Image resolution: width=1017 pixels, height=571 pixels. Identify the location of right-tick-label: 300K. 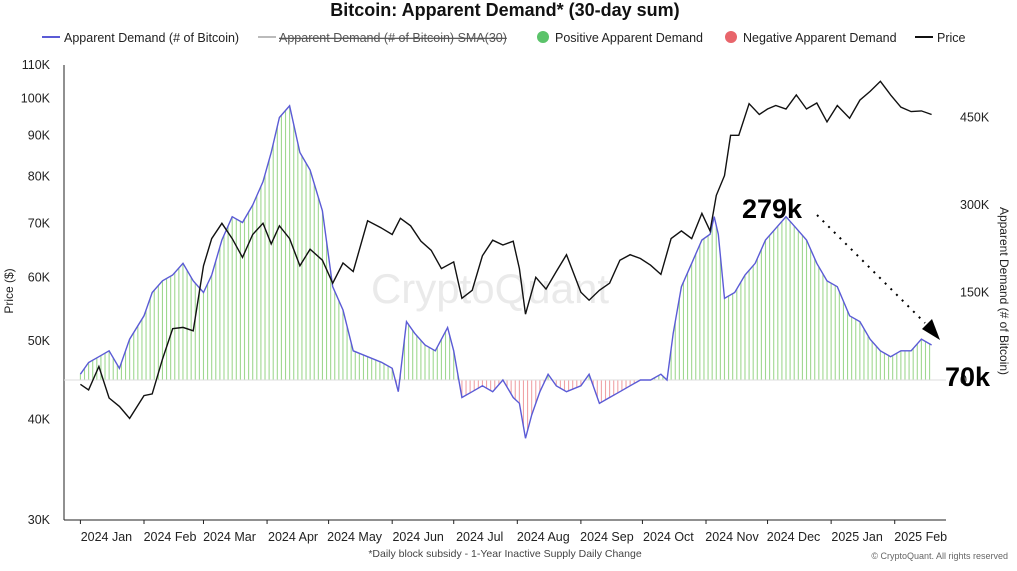
(975, 205).